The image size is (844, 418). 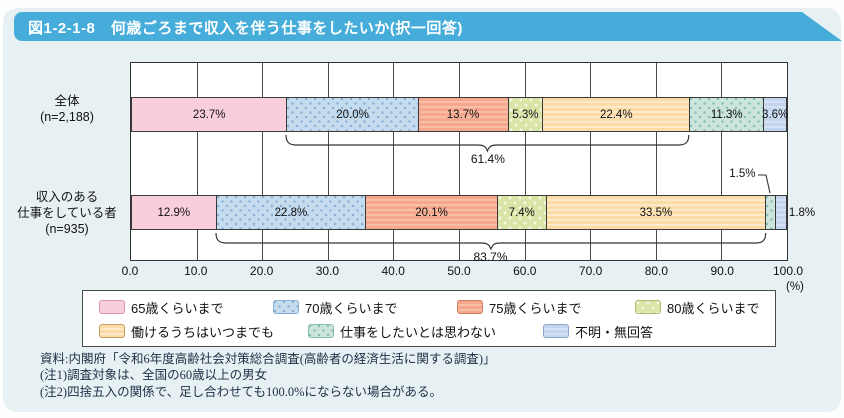 I want to click on legend-item: 75歳くらいまで, so click(x=546, y=307).